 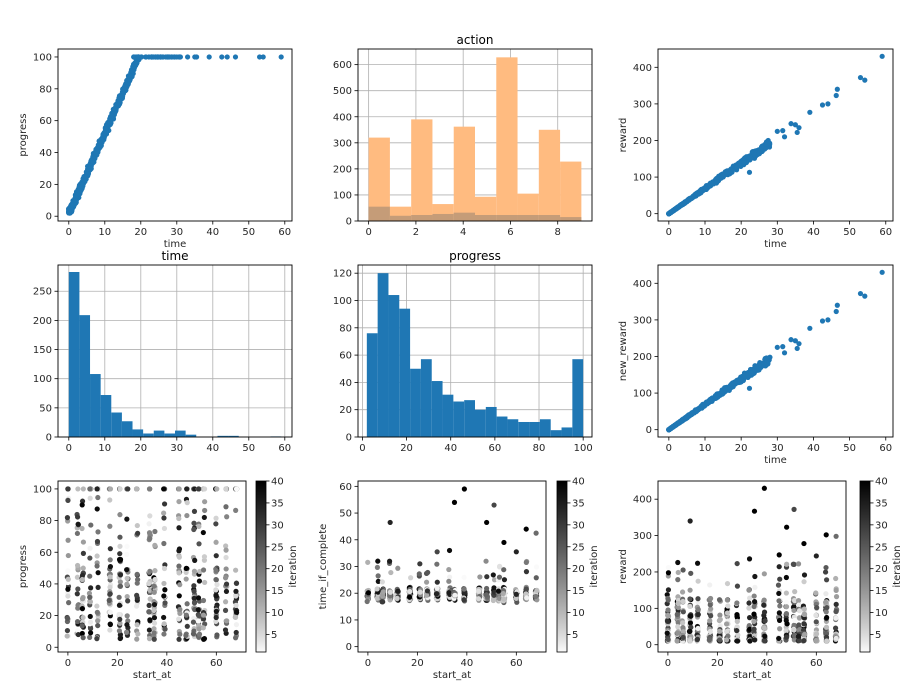 What do you see at coordinates (642, 68) in the screenshot?
I see `y-tick-label: 400` at bounding box center [642, 68].